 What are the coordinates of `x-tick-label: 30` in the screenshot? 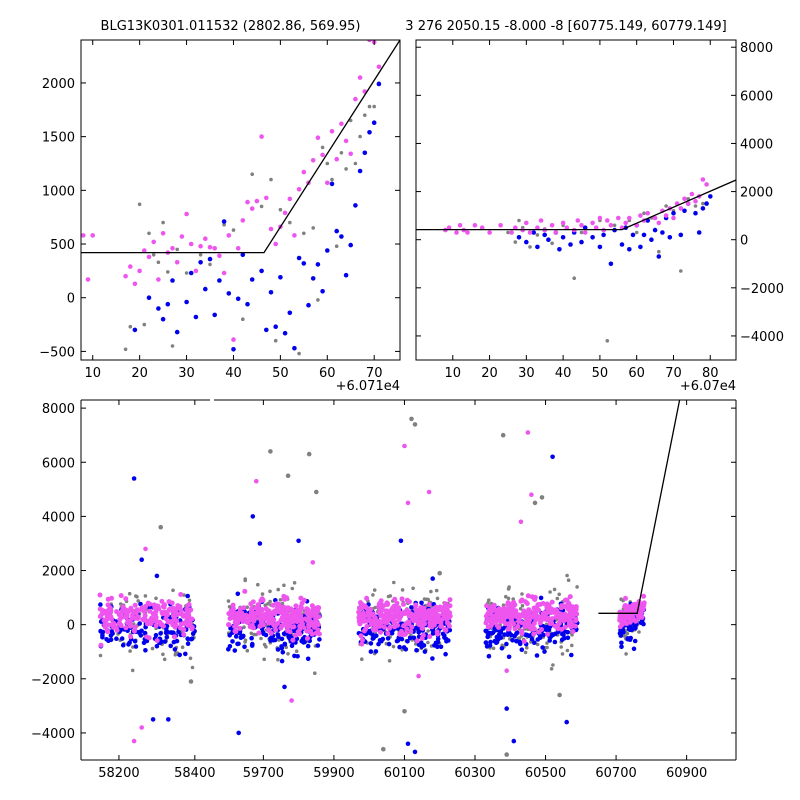 It's located at (526, 373).